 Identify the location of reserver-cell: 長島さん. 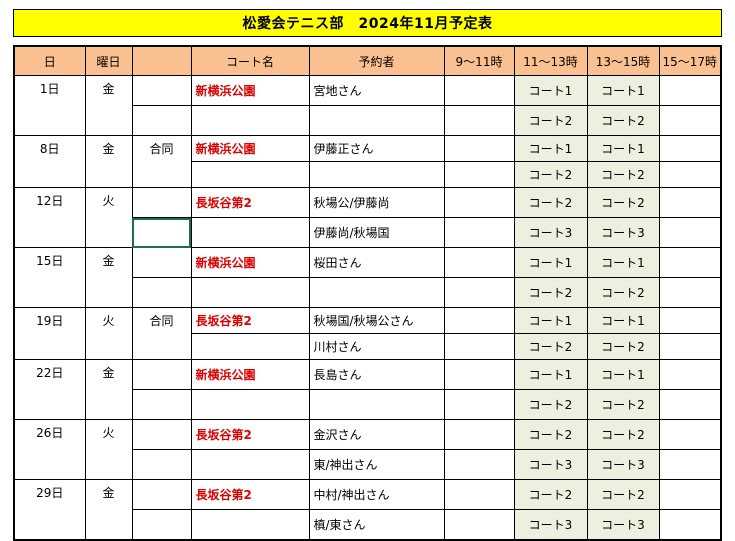
(376, 374).